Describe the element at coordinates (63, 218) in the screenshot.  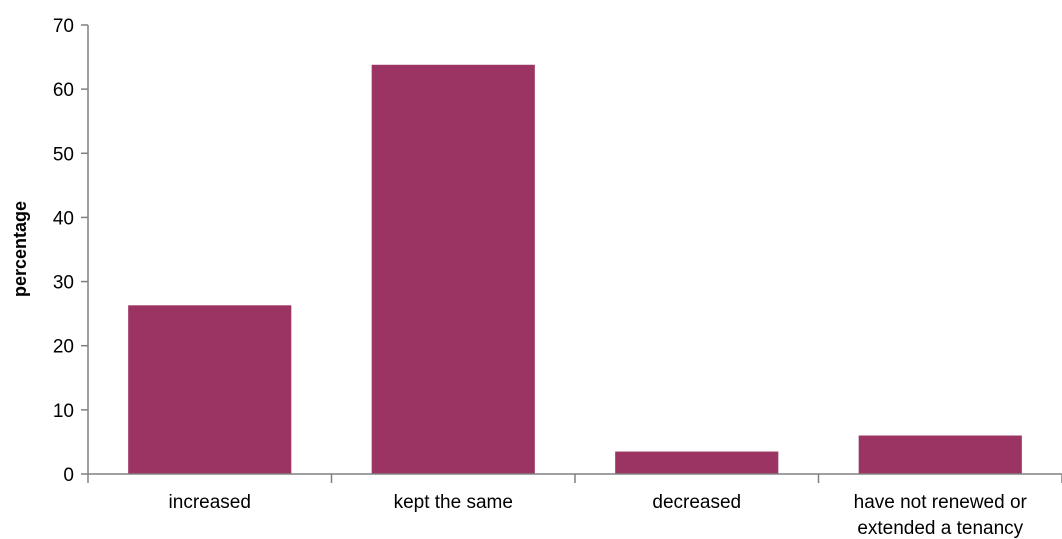
I see `y-tick-label: 40` at that location.